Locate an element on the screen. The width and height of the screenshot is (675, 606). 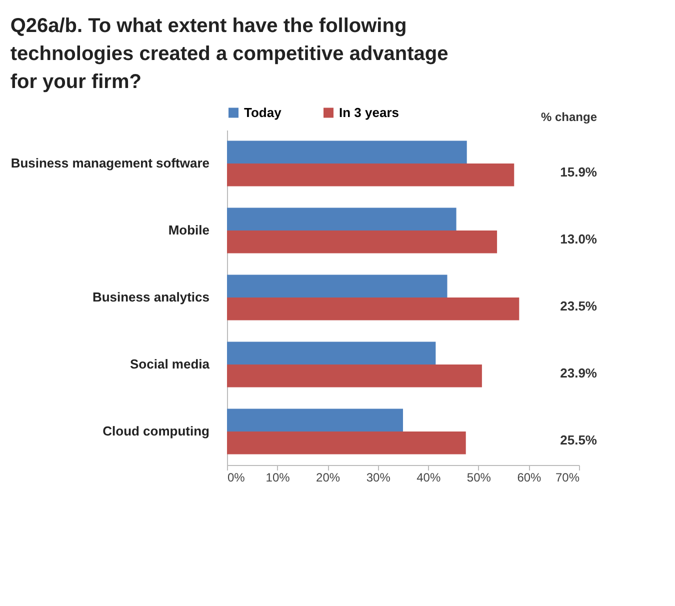
y-tick-label: Cloud computing is located at coordinates (156, 431).